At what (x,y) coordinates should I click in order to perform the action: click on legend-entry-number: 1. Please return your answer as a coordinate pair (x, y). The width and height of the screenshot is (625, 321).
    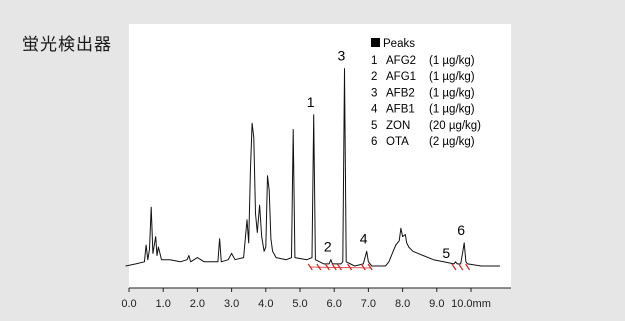
    Looking at the image, I should click on (374, 61).